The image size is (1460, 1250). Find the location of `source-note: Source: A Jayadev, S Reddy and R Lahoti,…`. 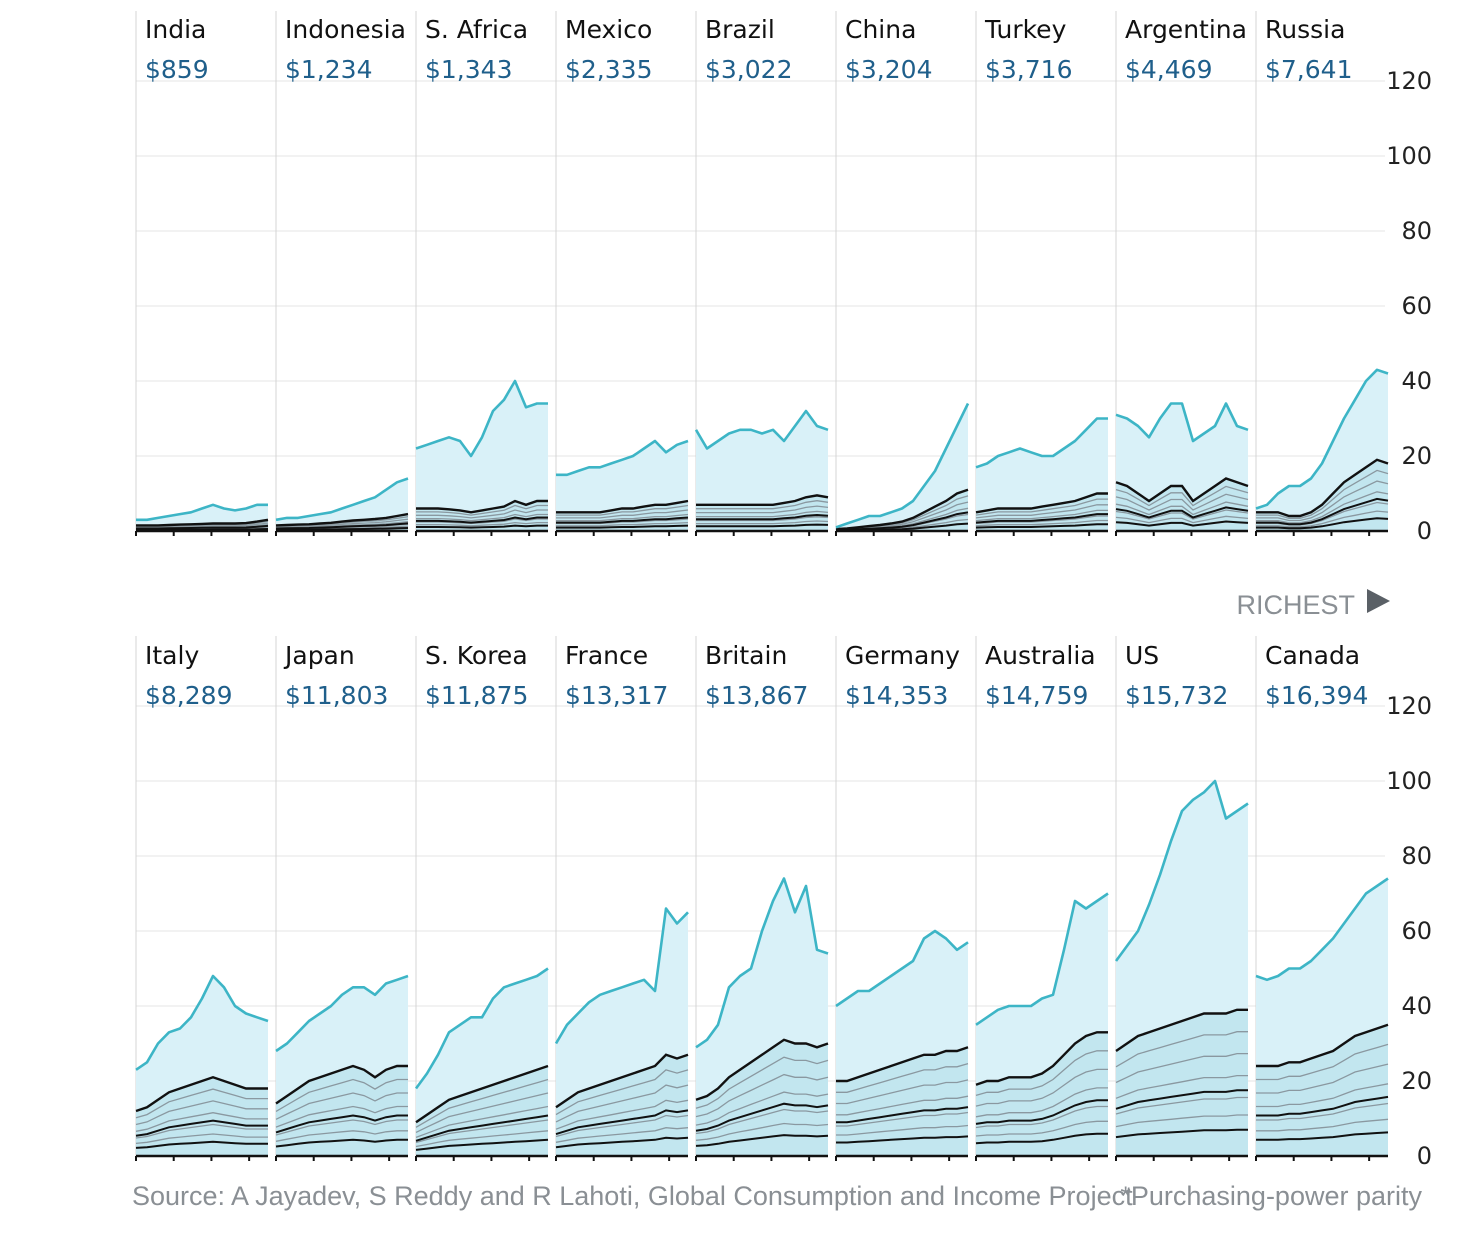

source-note: Source: A Jayadev, S Reddy and R Lahoti,… is located at coordinates (632, 1196).